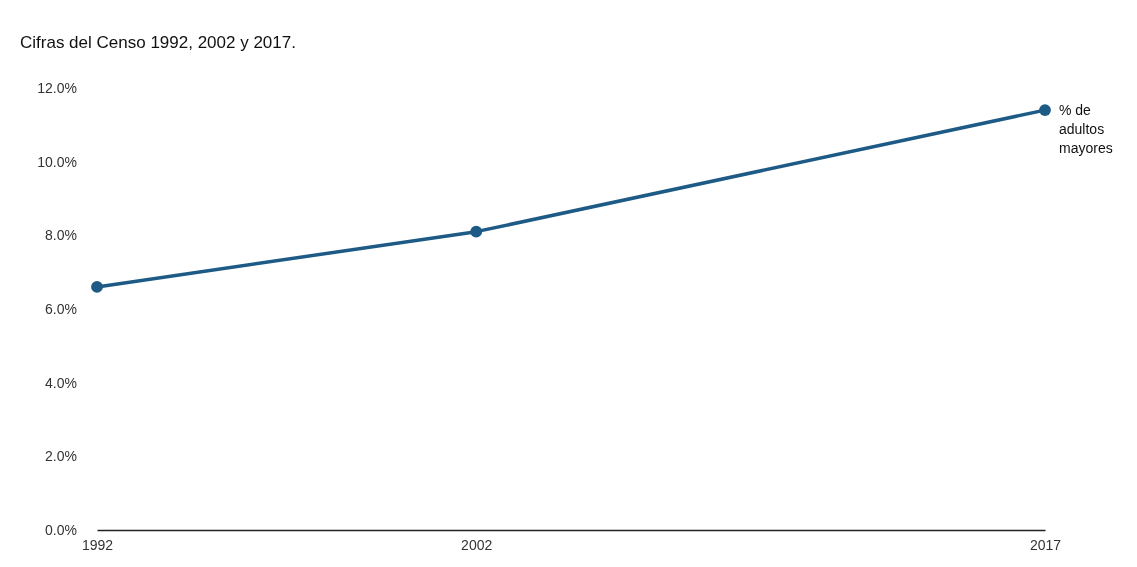  What do you see at coordinates (57, 87) in the screenshot?
I see `y-tick-label: 12.0%` at bounding box center [57, 87].